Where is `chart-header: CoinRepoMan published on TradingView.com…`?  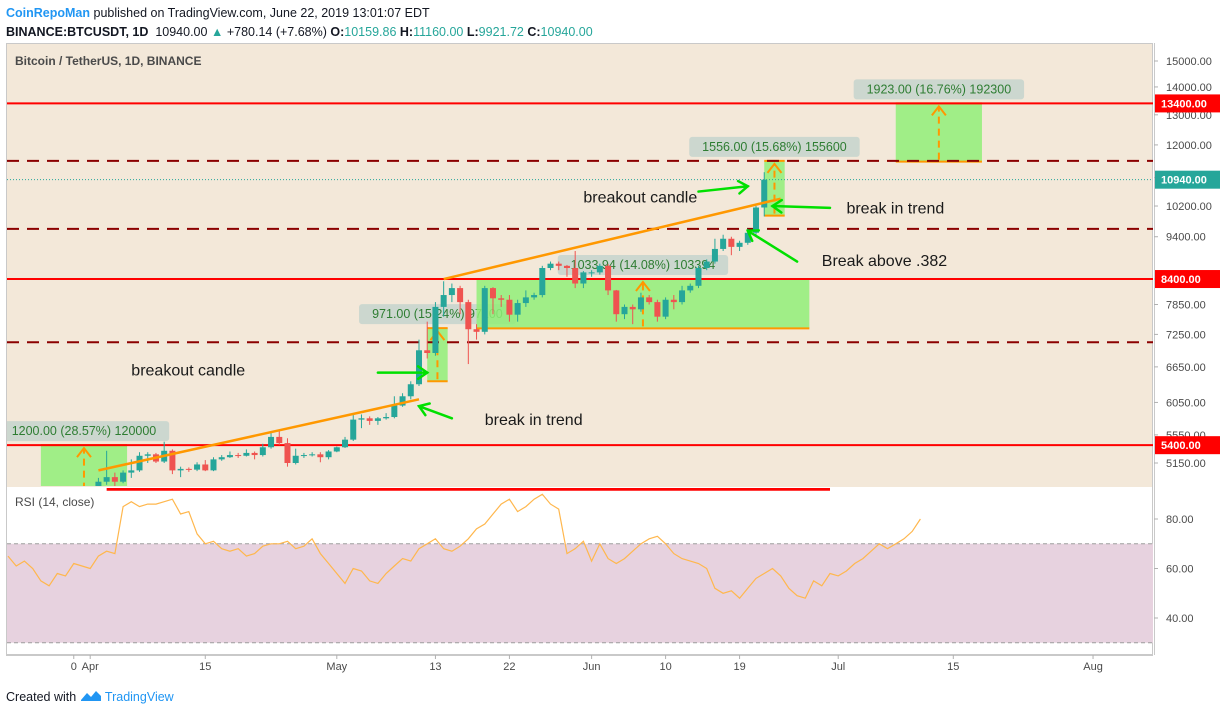
chart-header: CoinRepoMan published on TradingView.com… is located at coordinates (299, 23).